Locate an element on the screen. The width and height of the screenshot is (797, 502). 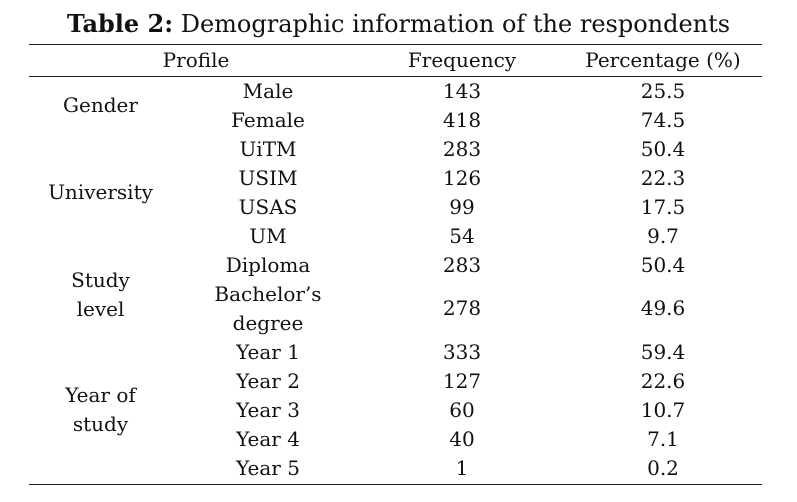
frequency-uitm: 283 is located at coordinates (462, 149).